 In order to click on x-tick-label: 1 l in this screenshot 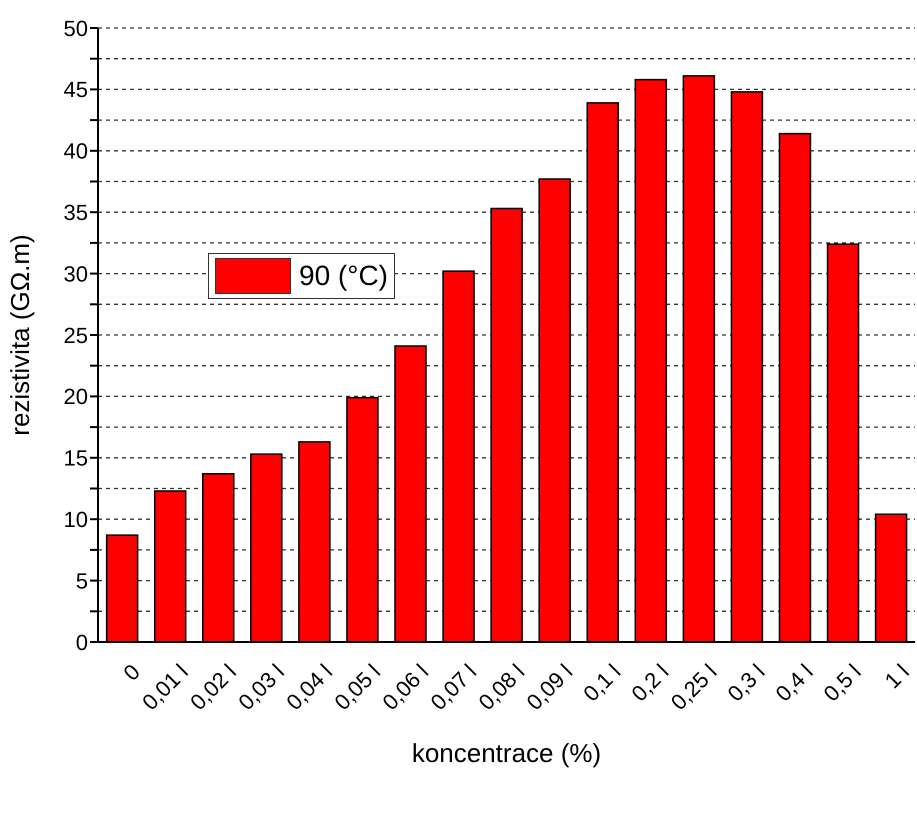, I will do `click(897, 676)`.